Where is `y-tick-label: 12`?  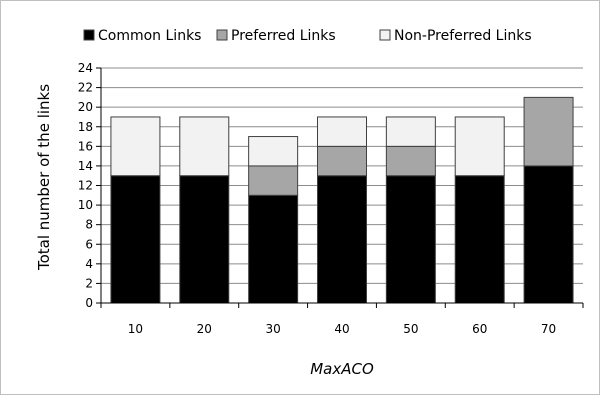
y-tick-label: 12 is located at coordinates (85, 186).